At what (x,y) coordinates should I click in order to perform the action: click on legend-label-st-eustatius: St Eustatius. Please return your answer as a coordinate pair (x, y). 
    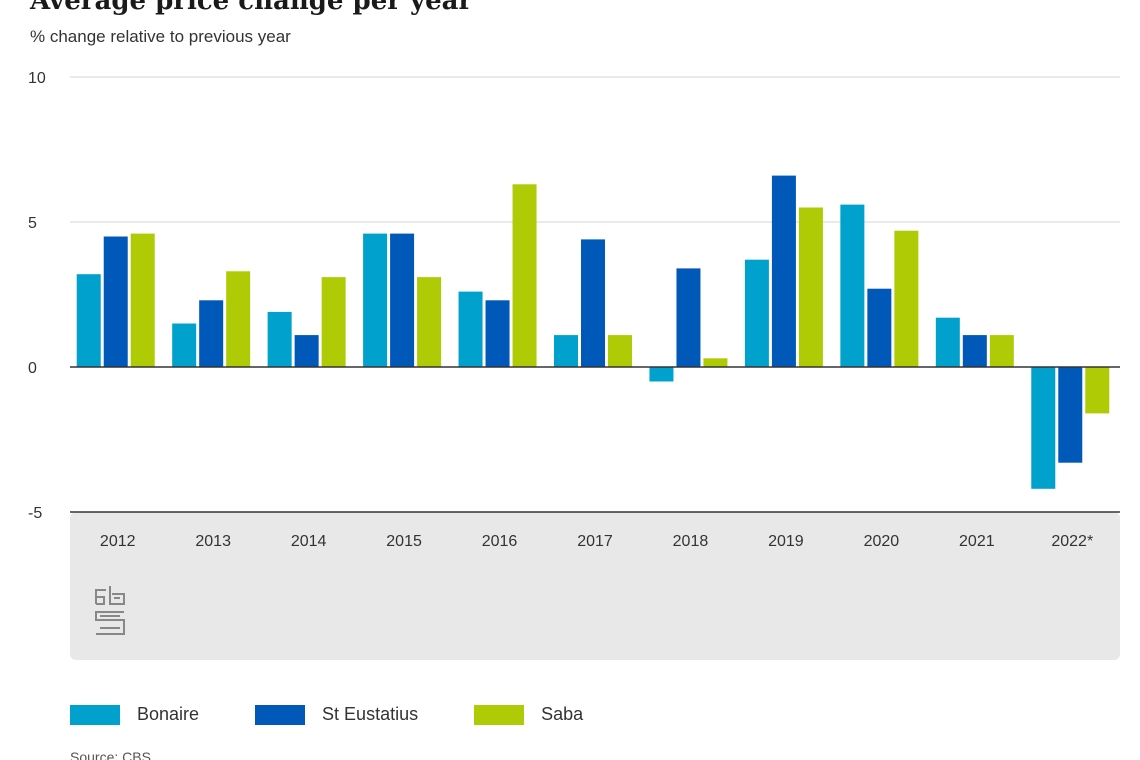
    Looking at the image, I should click on (370, 714).